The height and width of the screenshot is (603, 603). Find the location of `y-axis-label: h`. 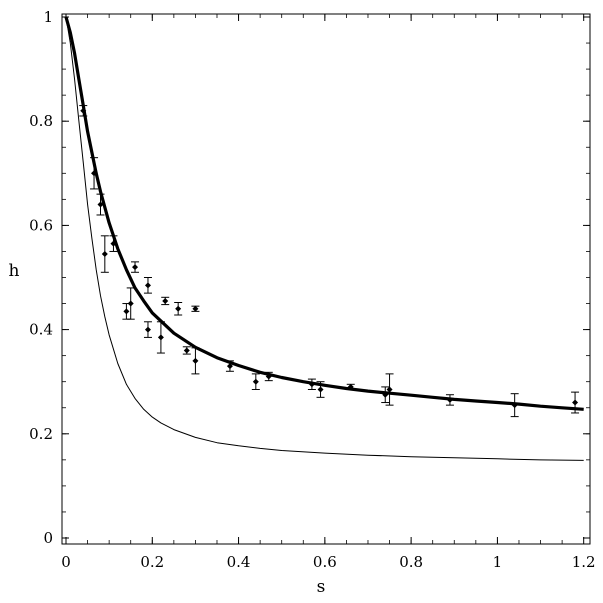

y-axis-label: h is located at coordinates (14, 271).